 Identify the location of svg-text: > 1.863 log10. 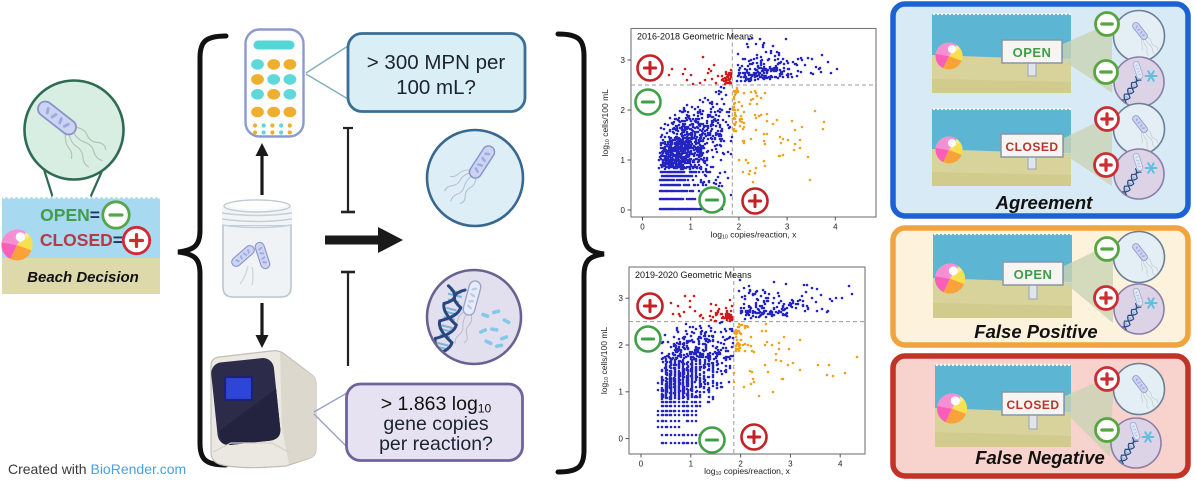
(436, 404).